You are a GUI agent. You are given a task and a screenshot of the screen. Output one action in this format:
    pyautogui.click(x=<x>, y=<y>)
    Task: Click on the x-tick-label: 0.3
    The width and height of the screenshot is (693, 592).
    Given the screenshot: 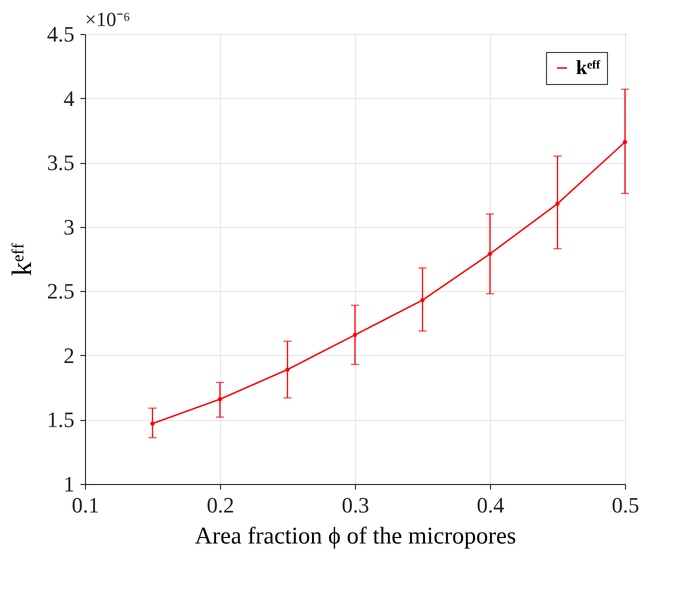 What is the action you would take?
    pyautogui.click(x=356, y=505)
    